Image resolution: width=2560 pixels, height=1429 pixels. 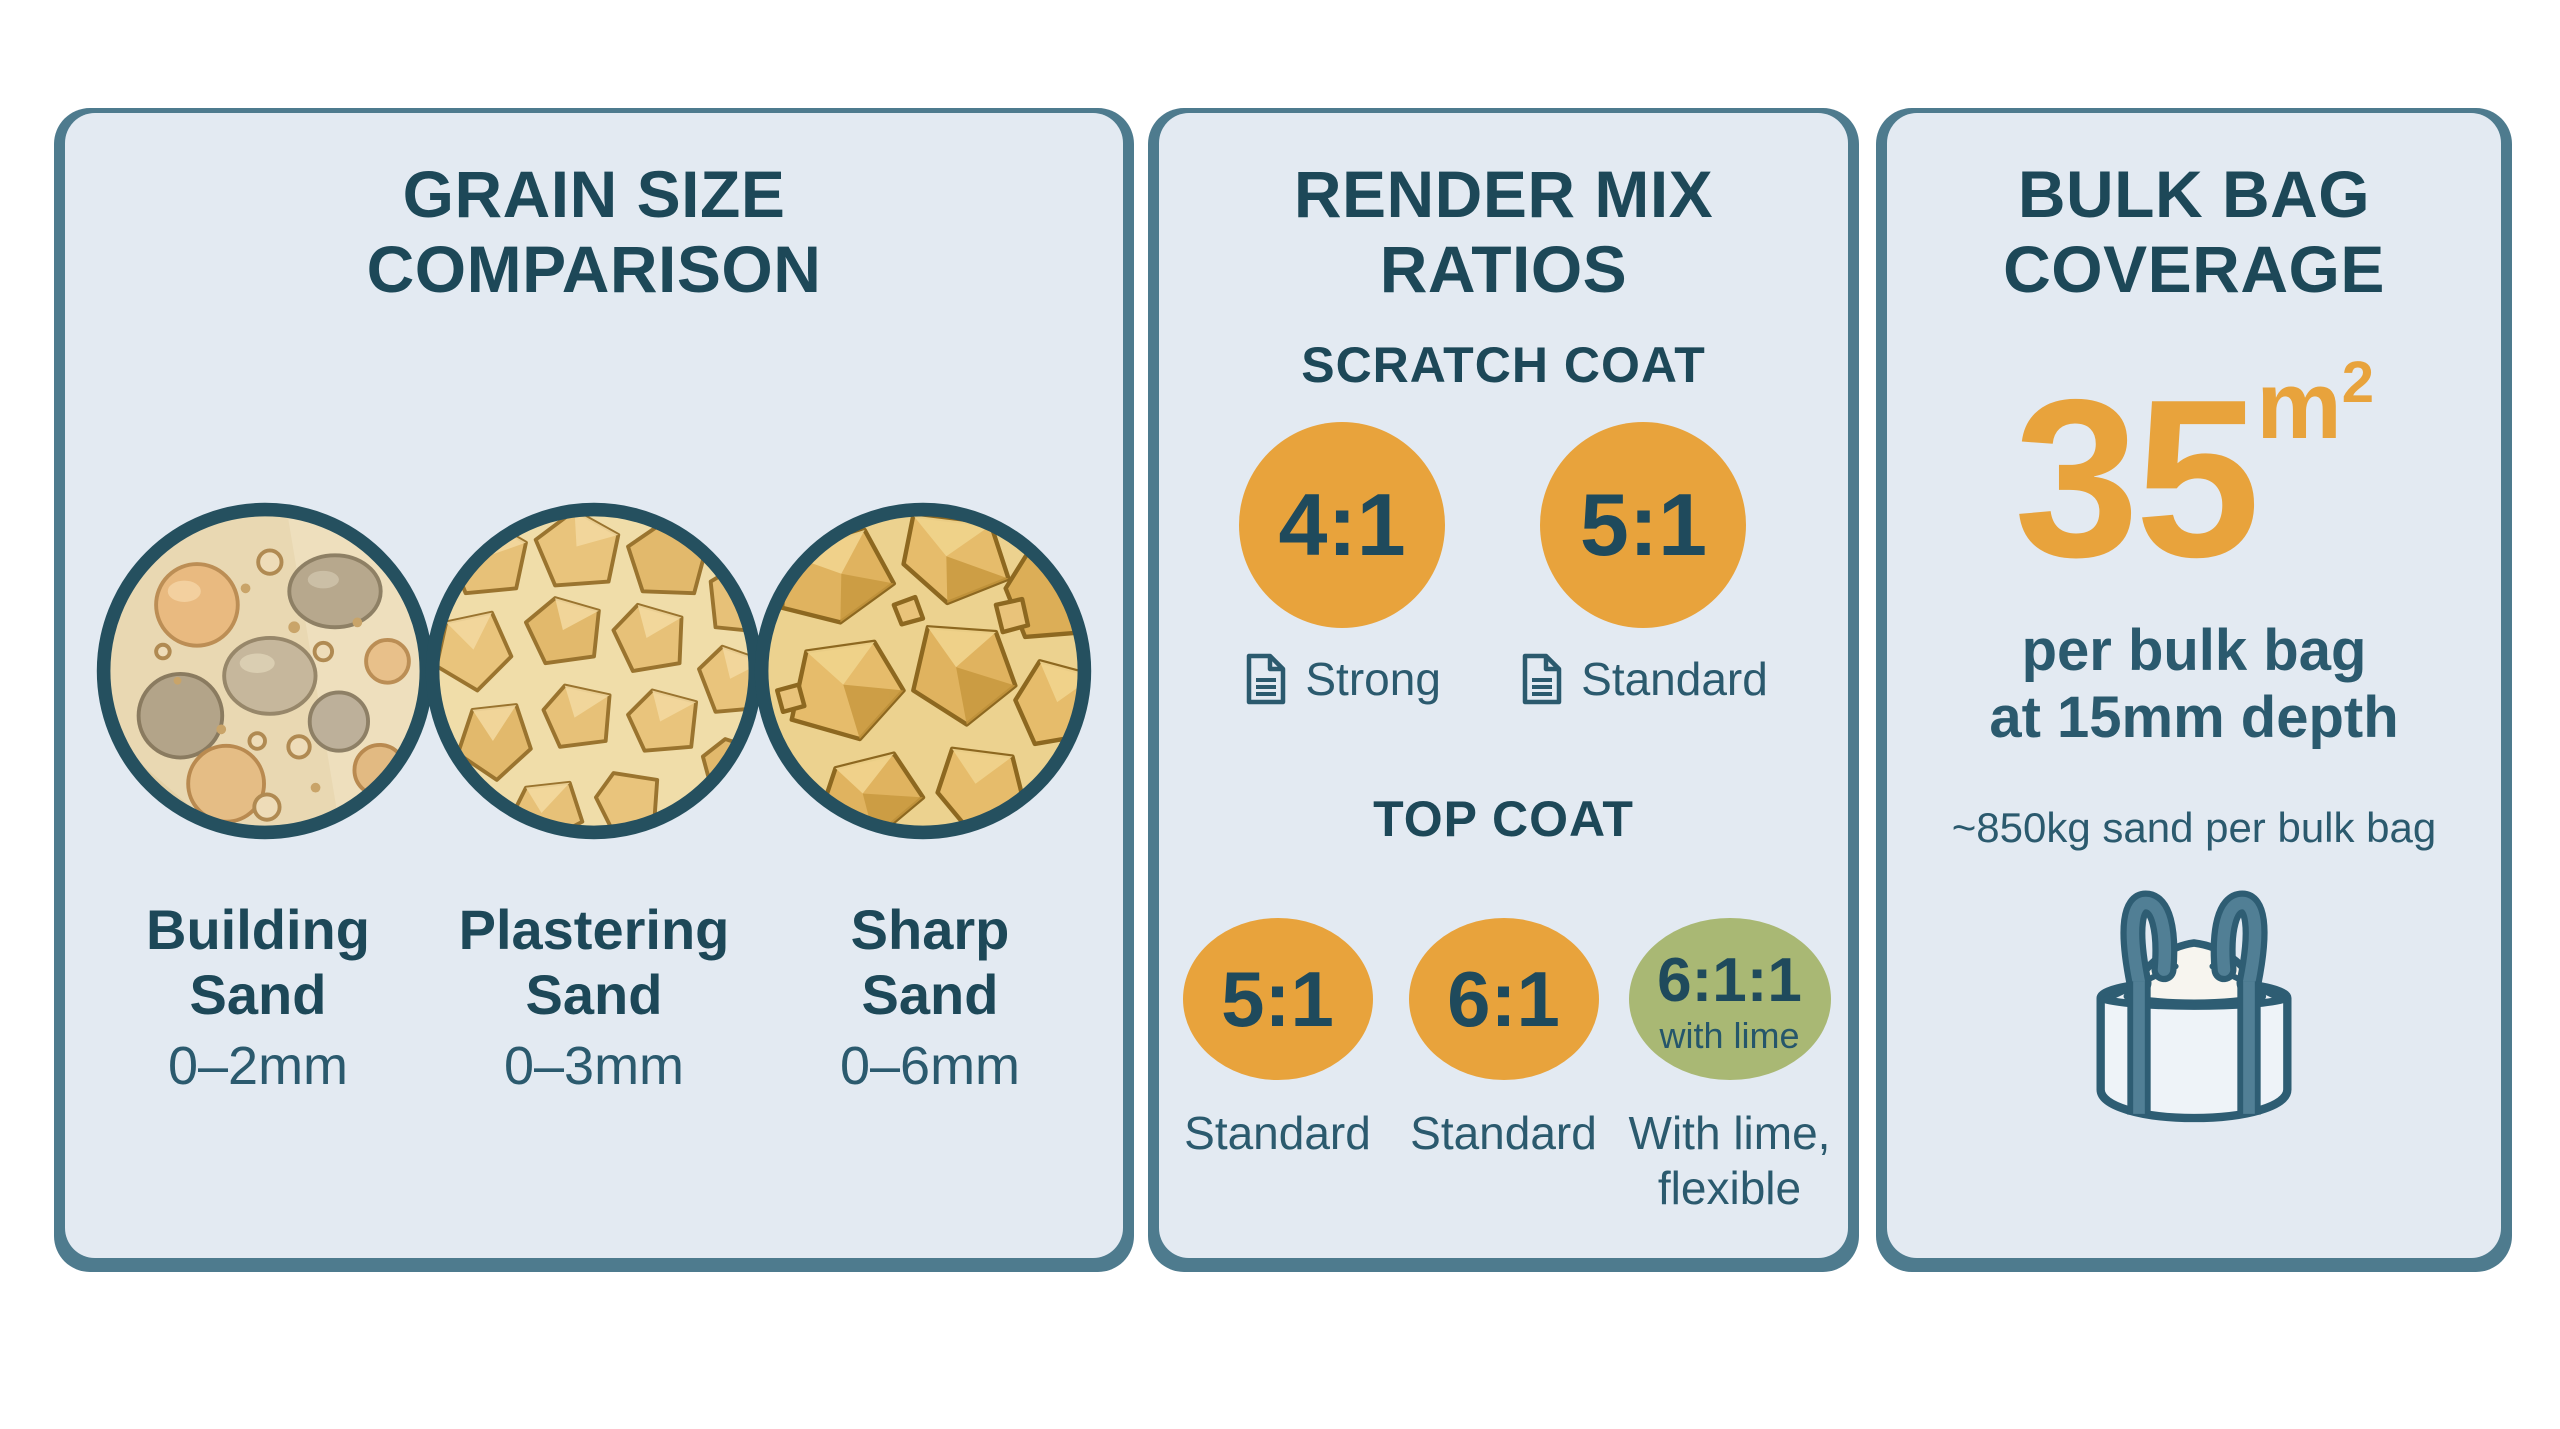 What do you see at coordinates (1503, 564) in the screenshot?
I see `scratch-coat-row: 4:1 Strong 5:1` at bounding box center [1503, 564].